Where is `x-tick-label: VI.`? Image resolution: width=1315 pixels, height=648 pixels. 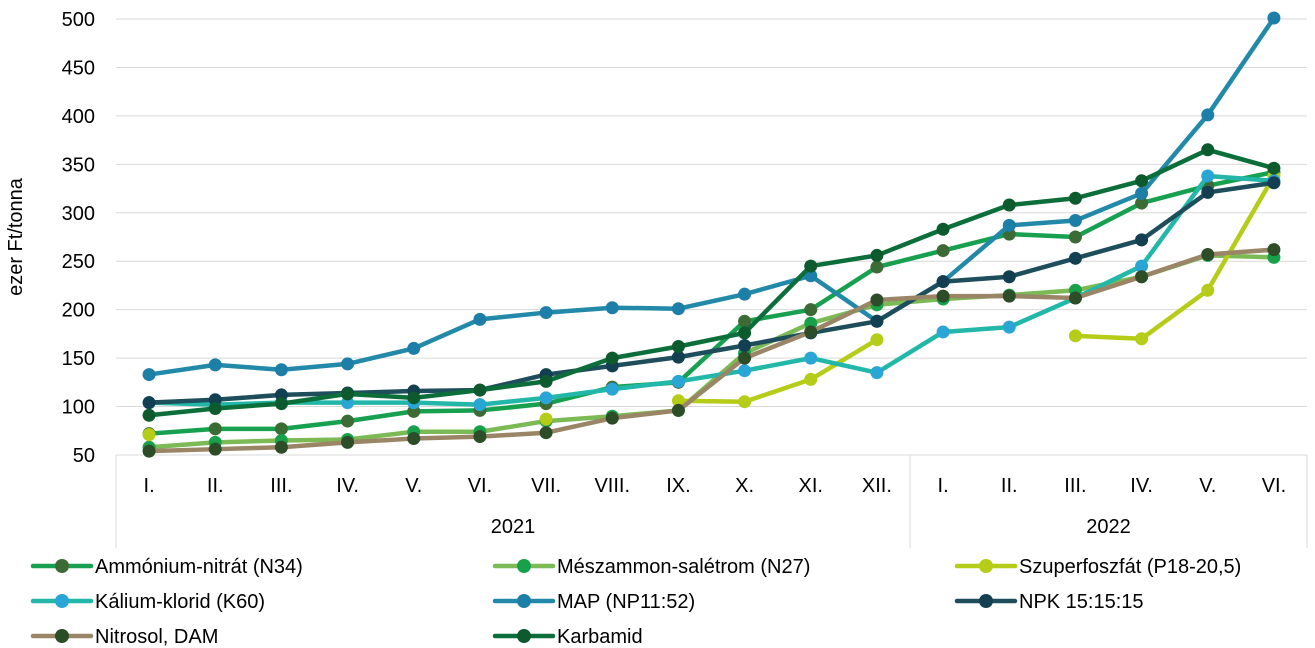
x-tick-label: VI. is located at coordinates (1274, 486).